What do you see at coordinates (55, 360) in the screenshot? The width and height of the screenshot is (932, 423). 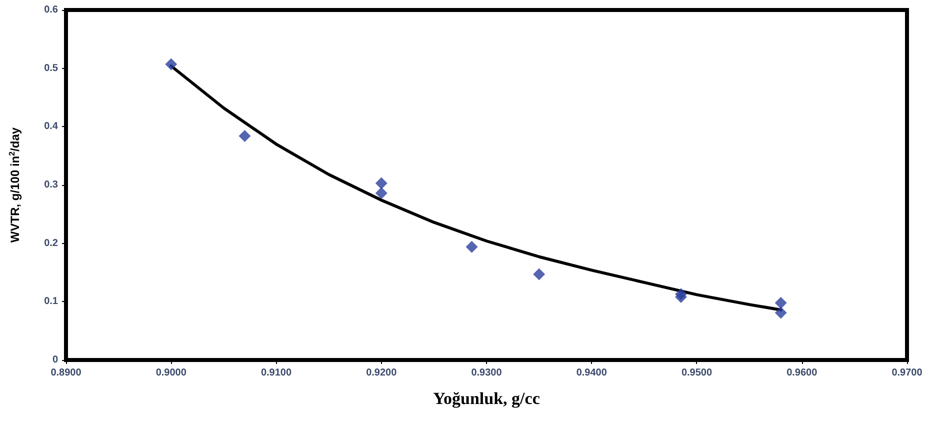 I see `y-tick-label: 0` at bounding box center [55, 360].